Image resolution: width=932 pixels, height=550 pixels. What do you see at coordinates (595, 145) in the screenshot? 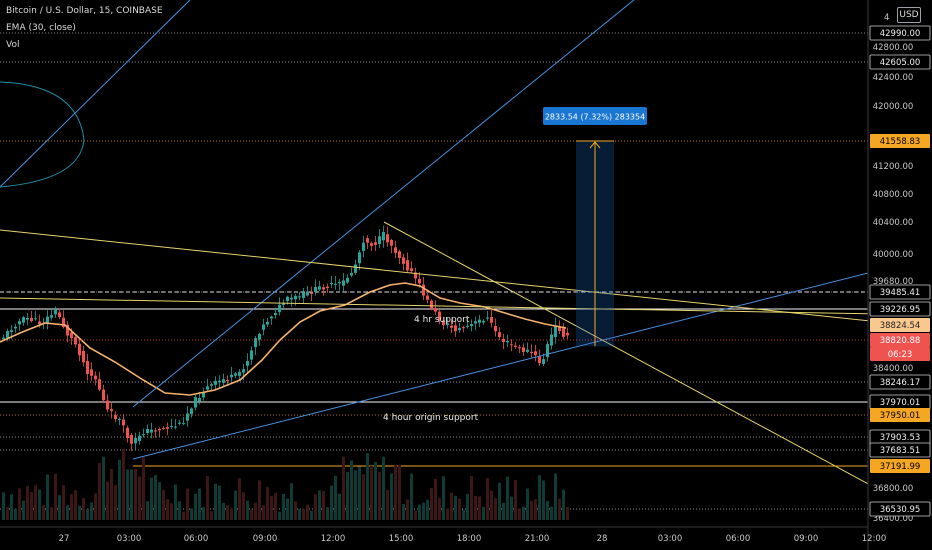
I see `measure-arrow-head` at bounding box center [595, 145].